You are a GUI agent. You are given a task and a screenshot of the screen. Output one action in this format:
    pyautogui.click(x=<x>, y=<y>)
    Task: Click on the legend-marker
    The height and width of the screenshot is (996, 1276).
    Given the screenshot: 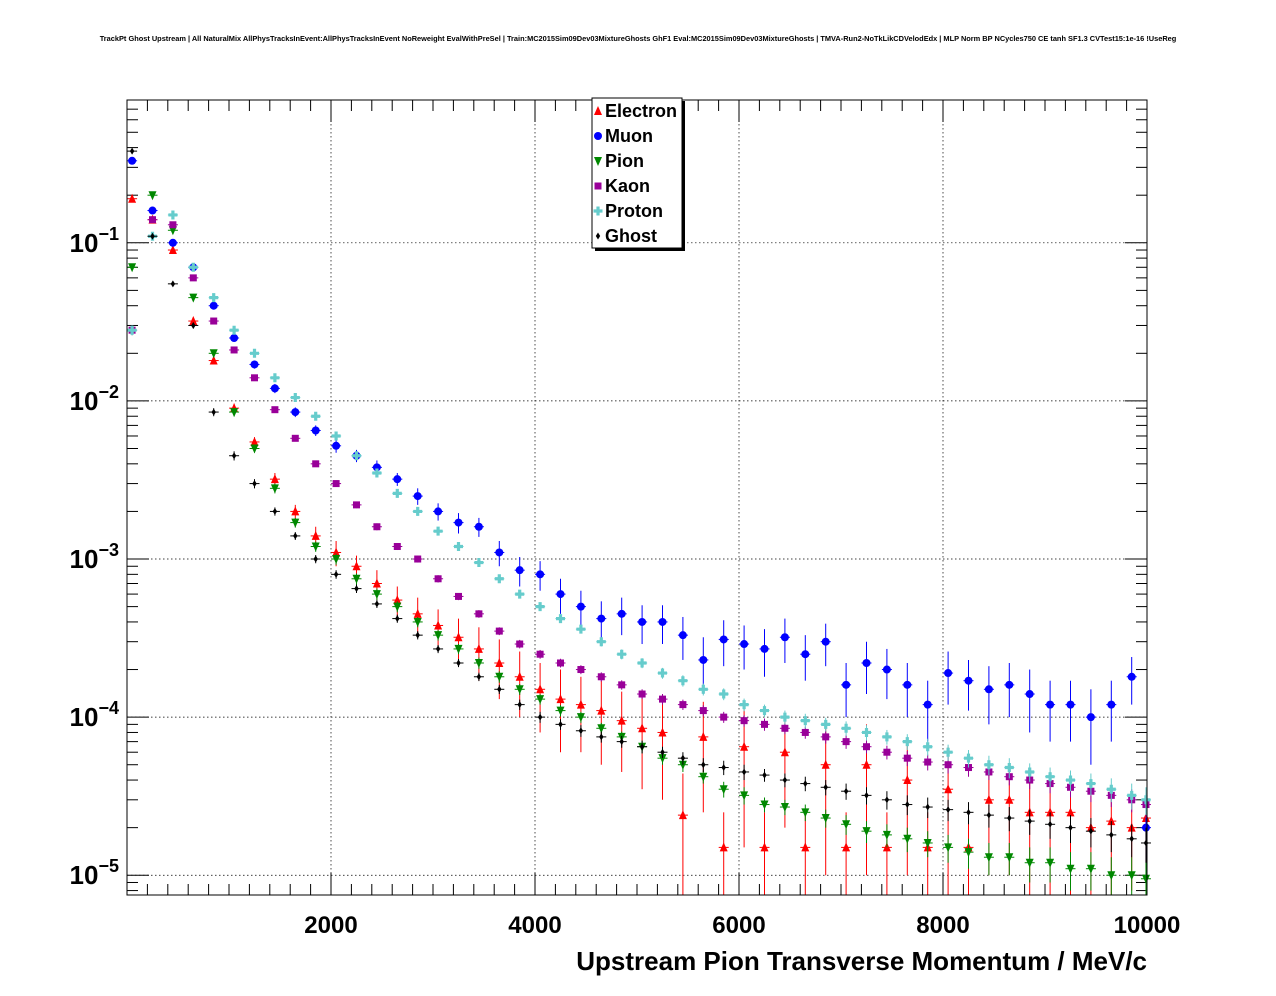 What is the action you would take?
    pyautogui.click(x=598, y=236)
    